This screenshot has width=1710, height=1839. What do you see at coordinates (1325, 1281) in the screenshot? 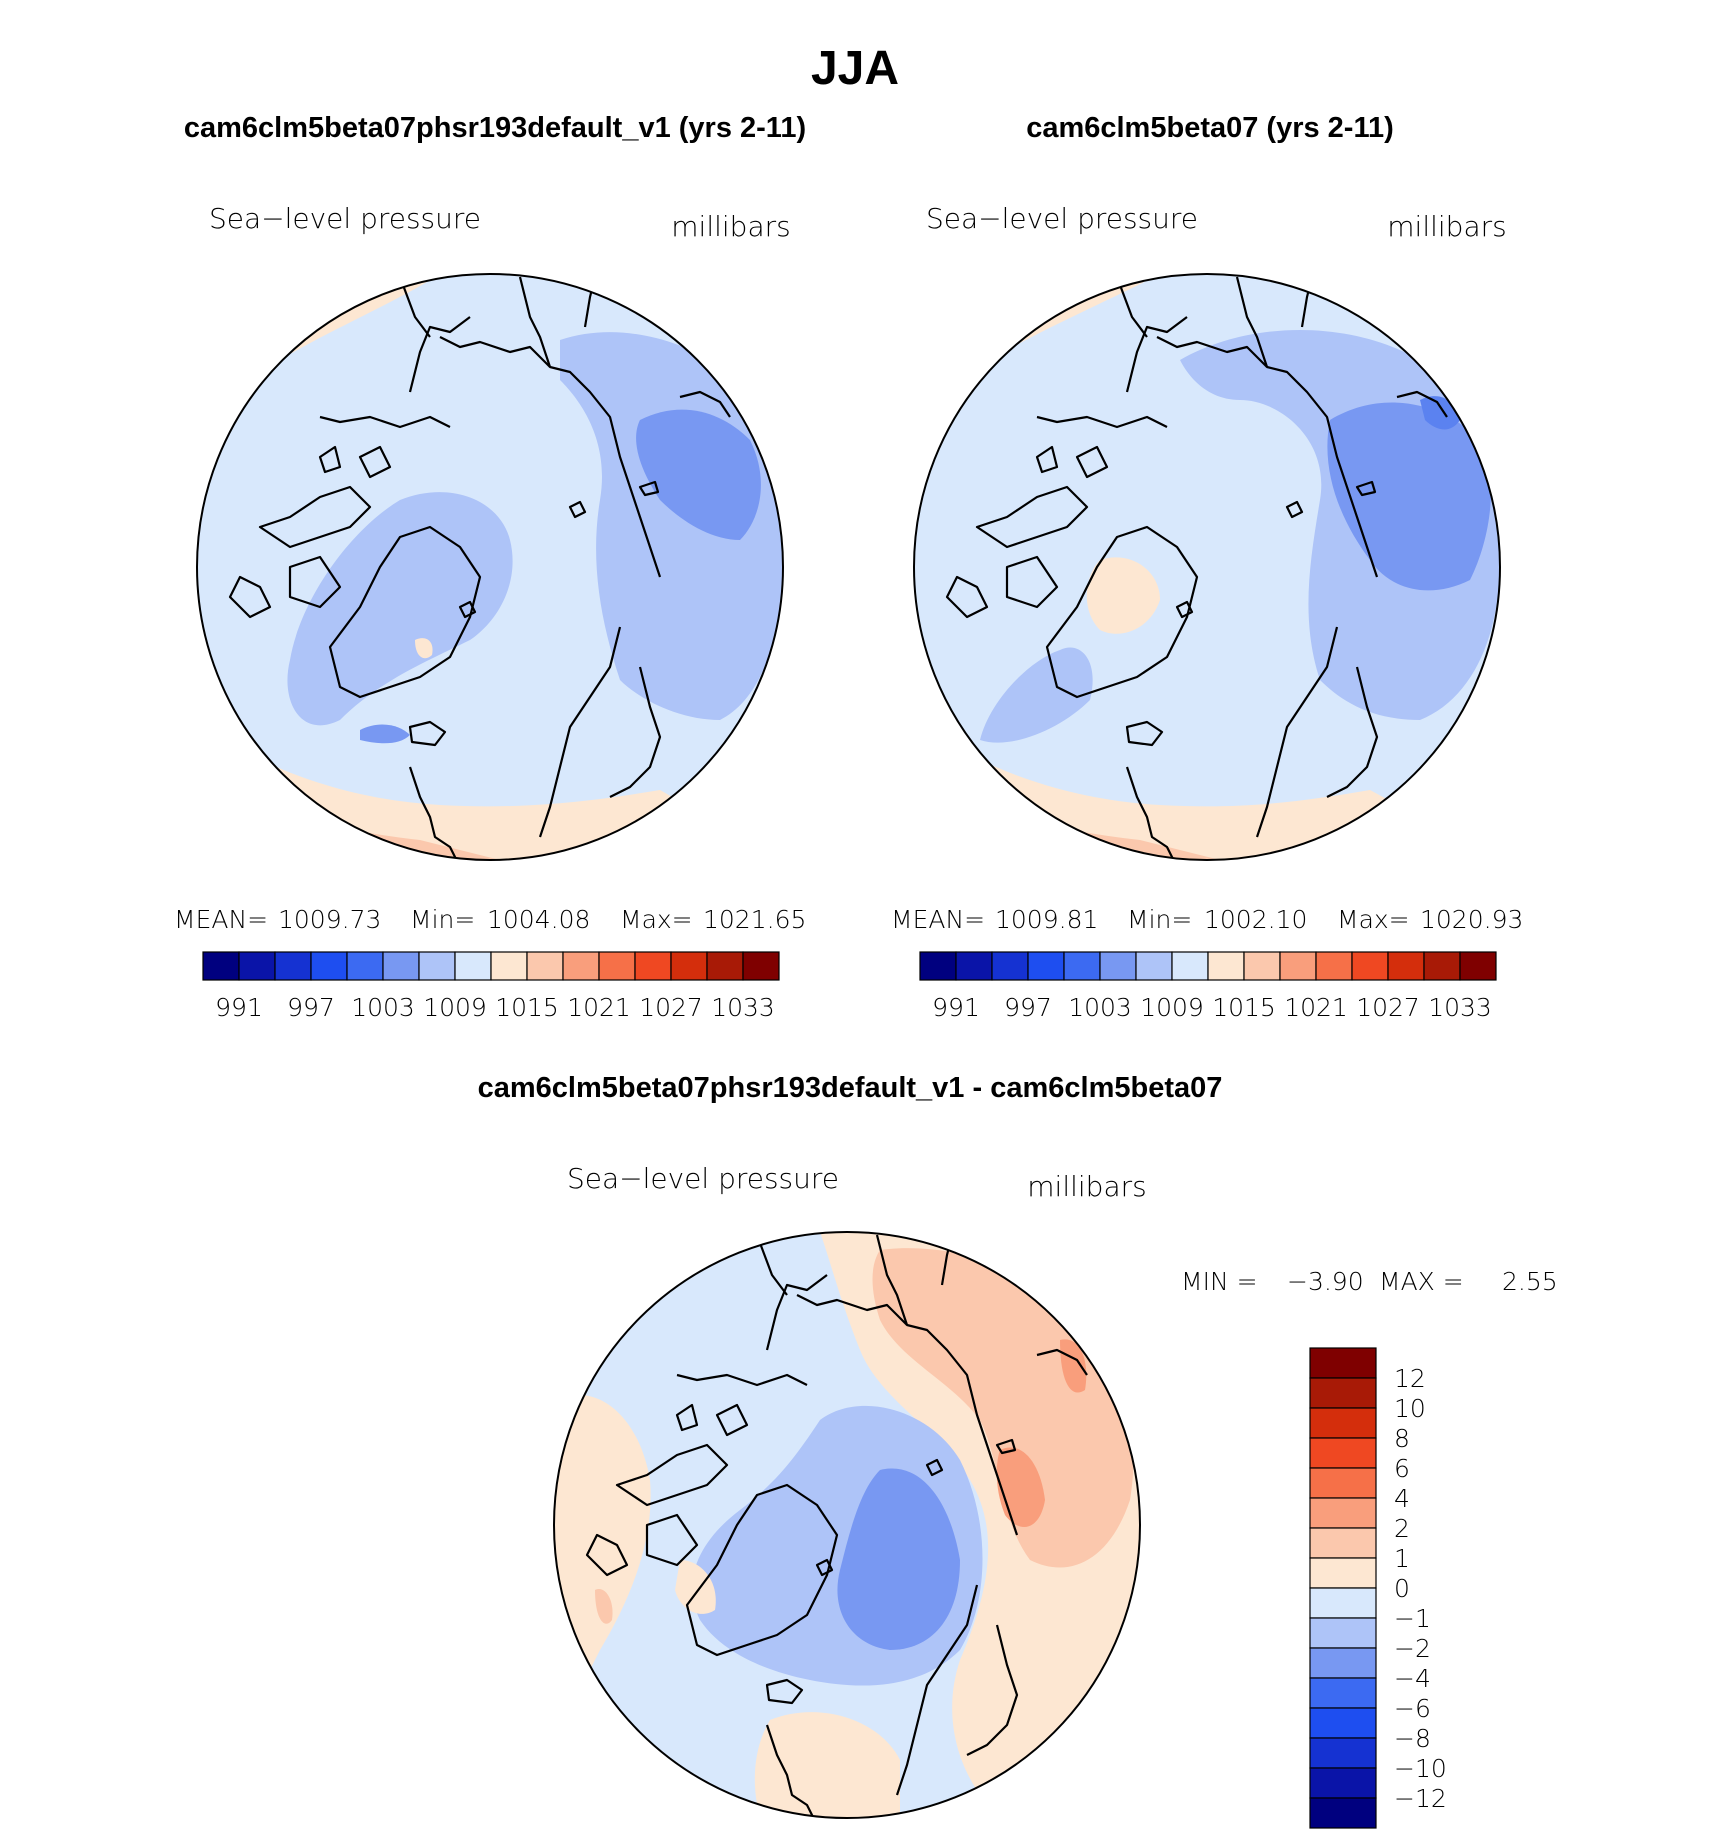
I see `diff-min-value: −3.90` at bounding box center [1325, 1281].